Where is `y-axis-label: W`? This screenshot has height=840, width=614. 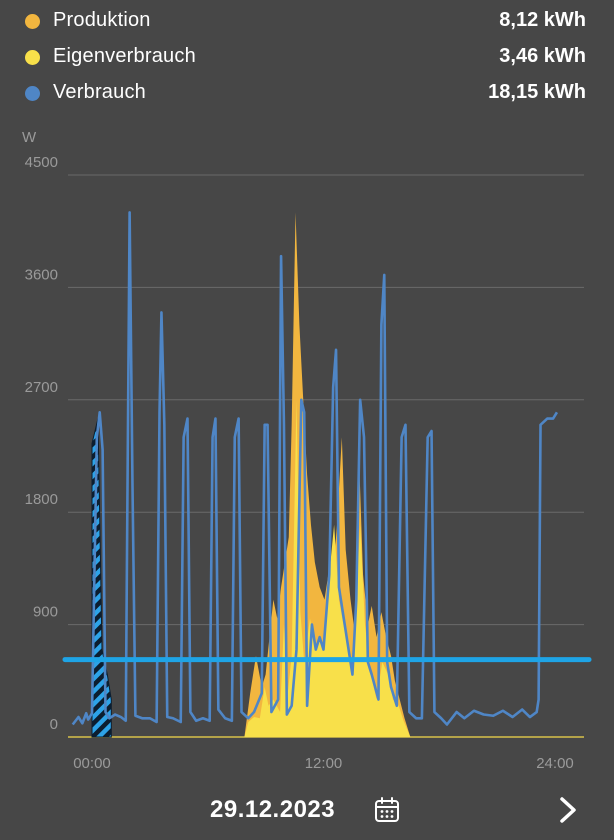 y-axis-label: W is located at coordinates (29, 137).